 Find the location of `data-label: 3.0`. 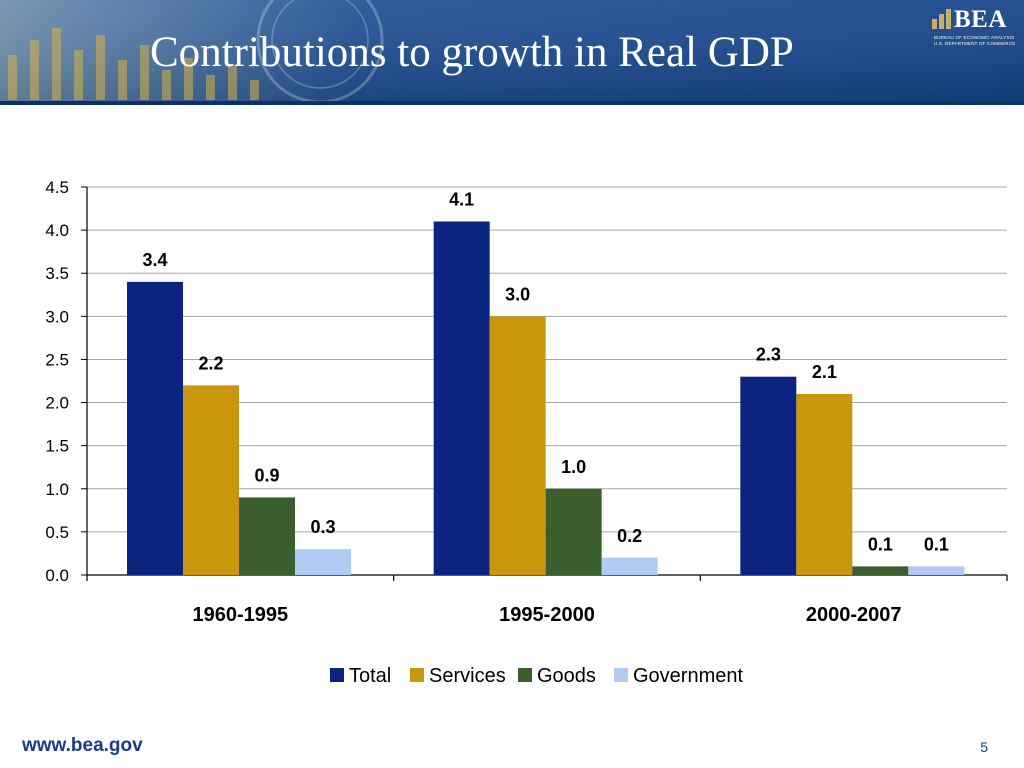

data-label: 3.0 is located at coordinates (517, 294).